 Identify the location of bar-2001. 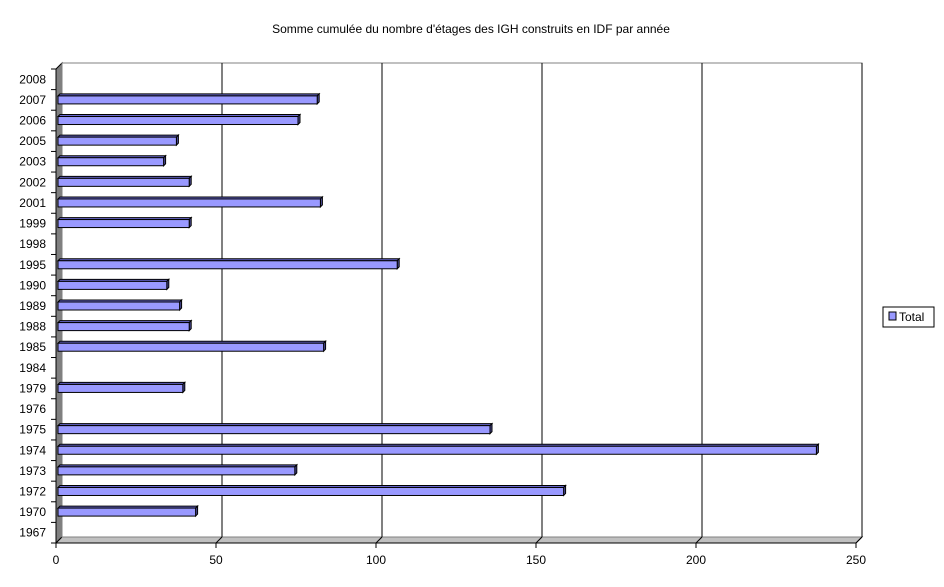
(189, 203).